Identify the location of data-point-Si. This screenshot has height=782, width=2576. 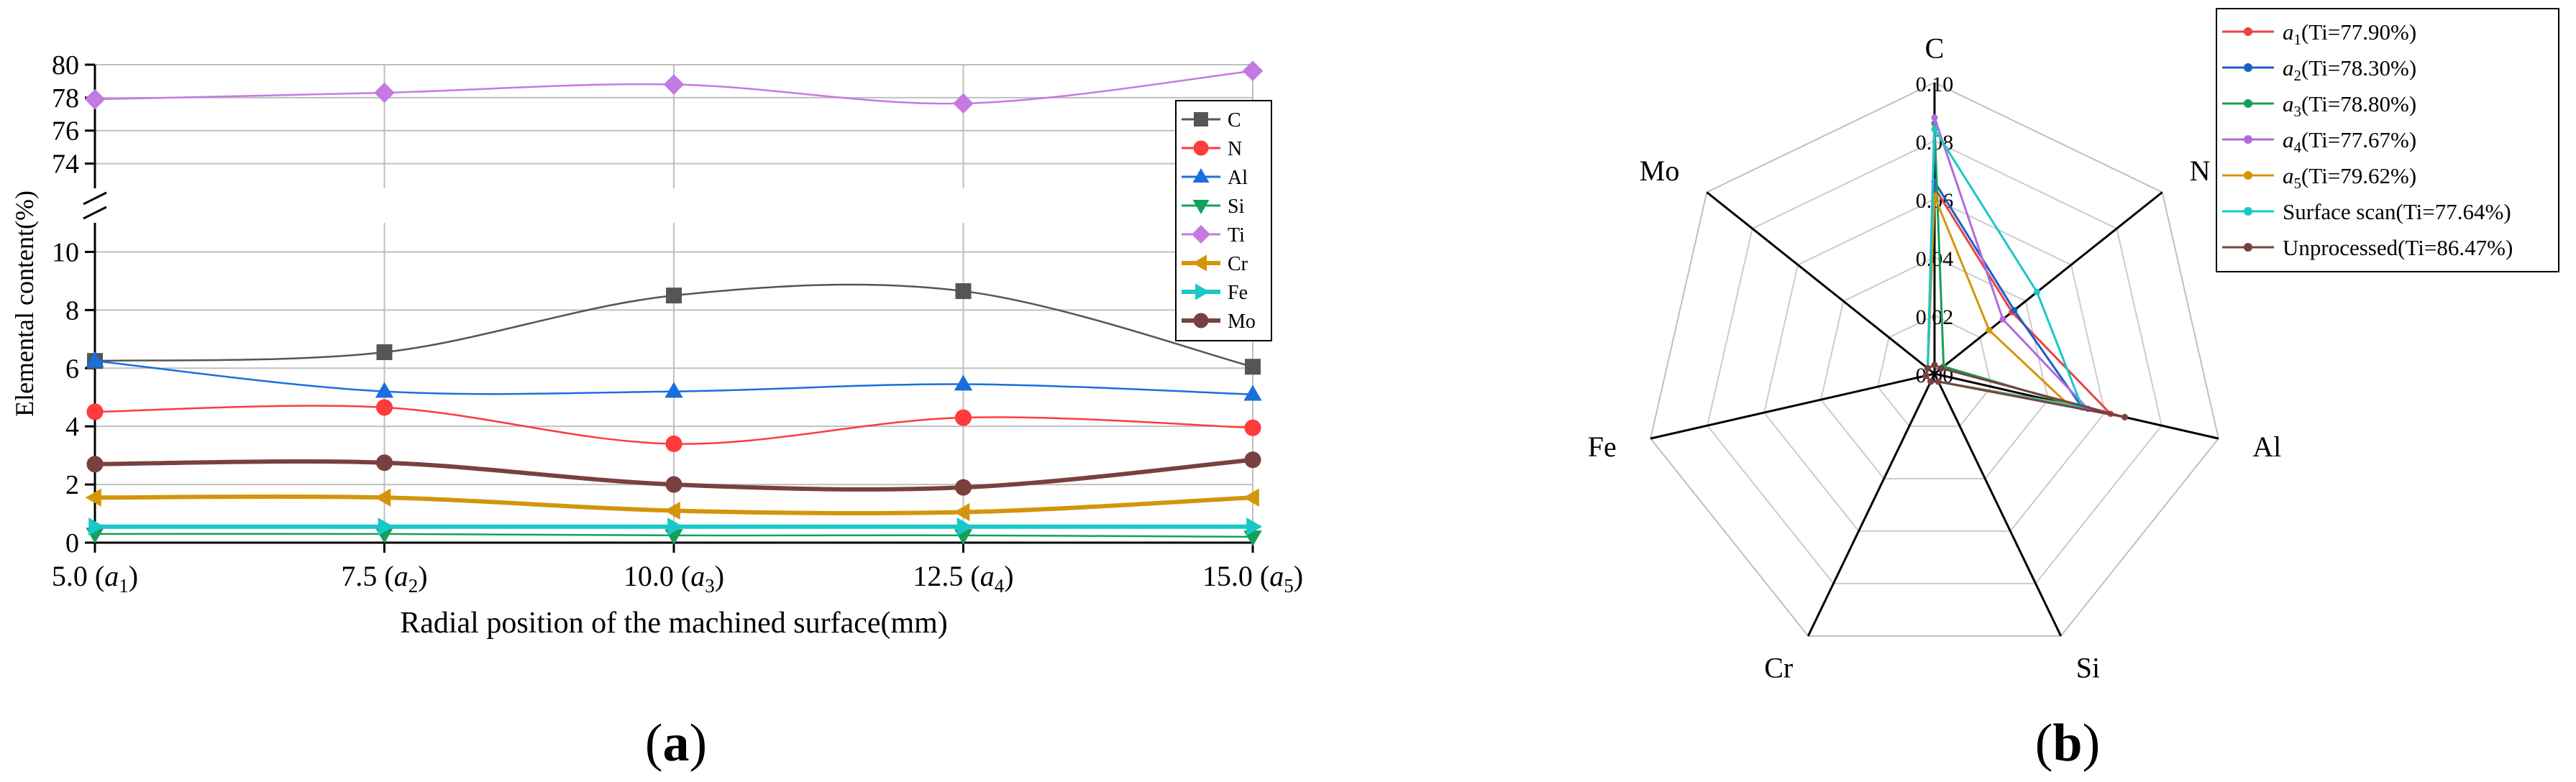
(1252, 538).